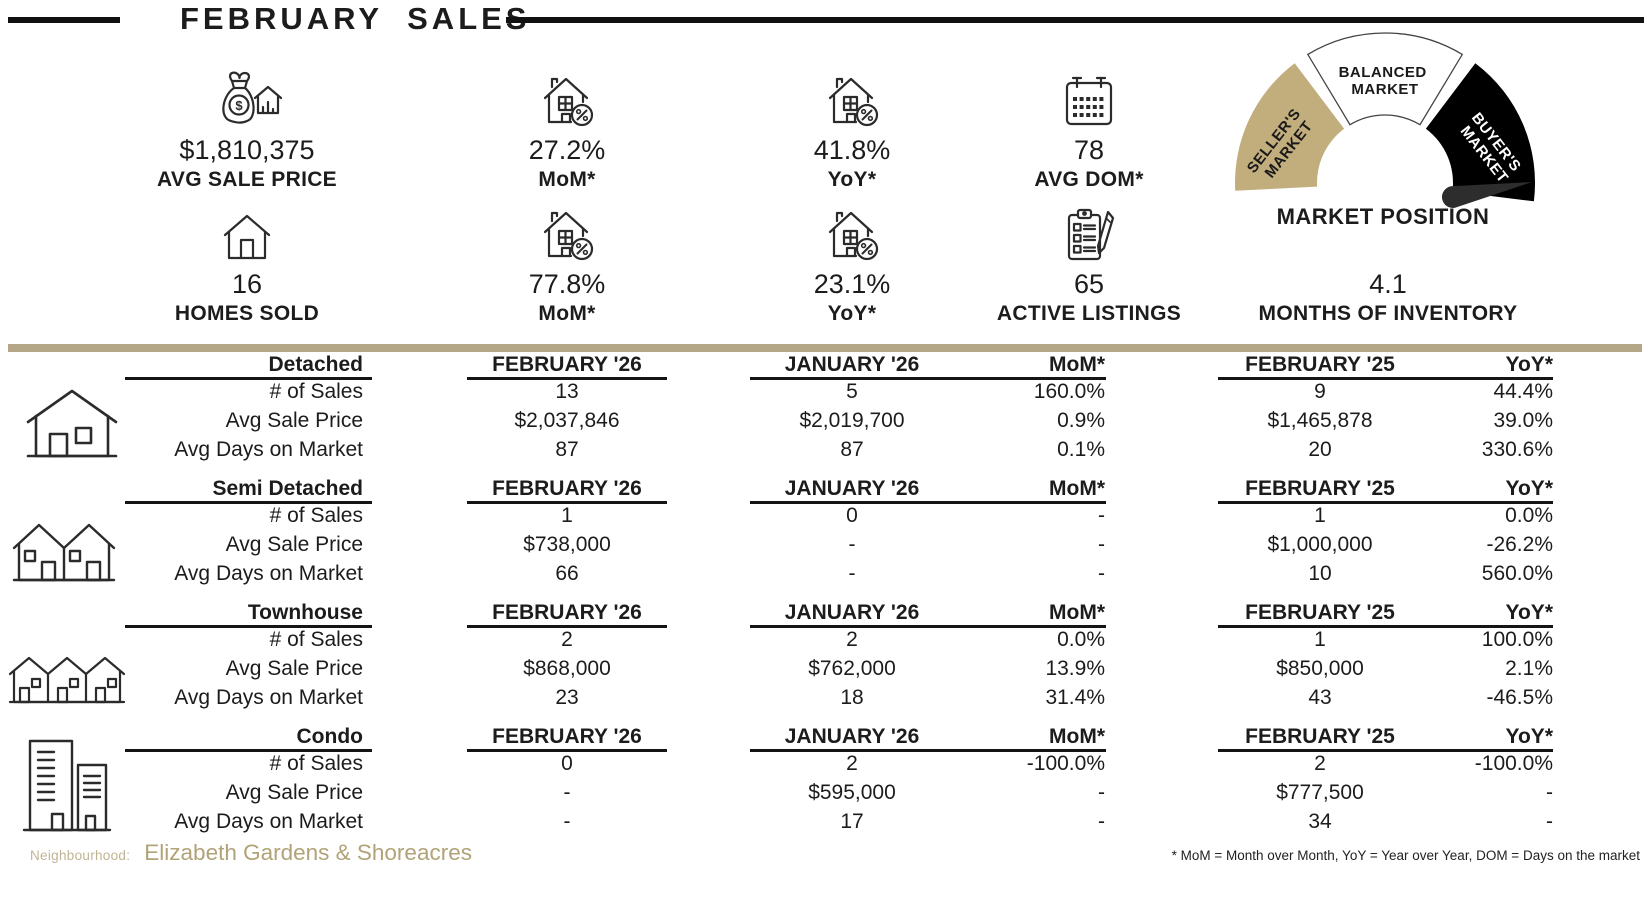 Image resolution: width=1650 pixels, height=918 pixels. Describe the element at coordinates (1519, 544) in the screenshot. I see `value-cell-yoy: -26.2%` at that location.